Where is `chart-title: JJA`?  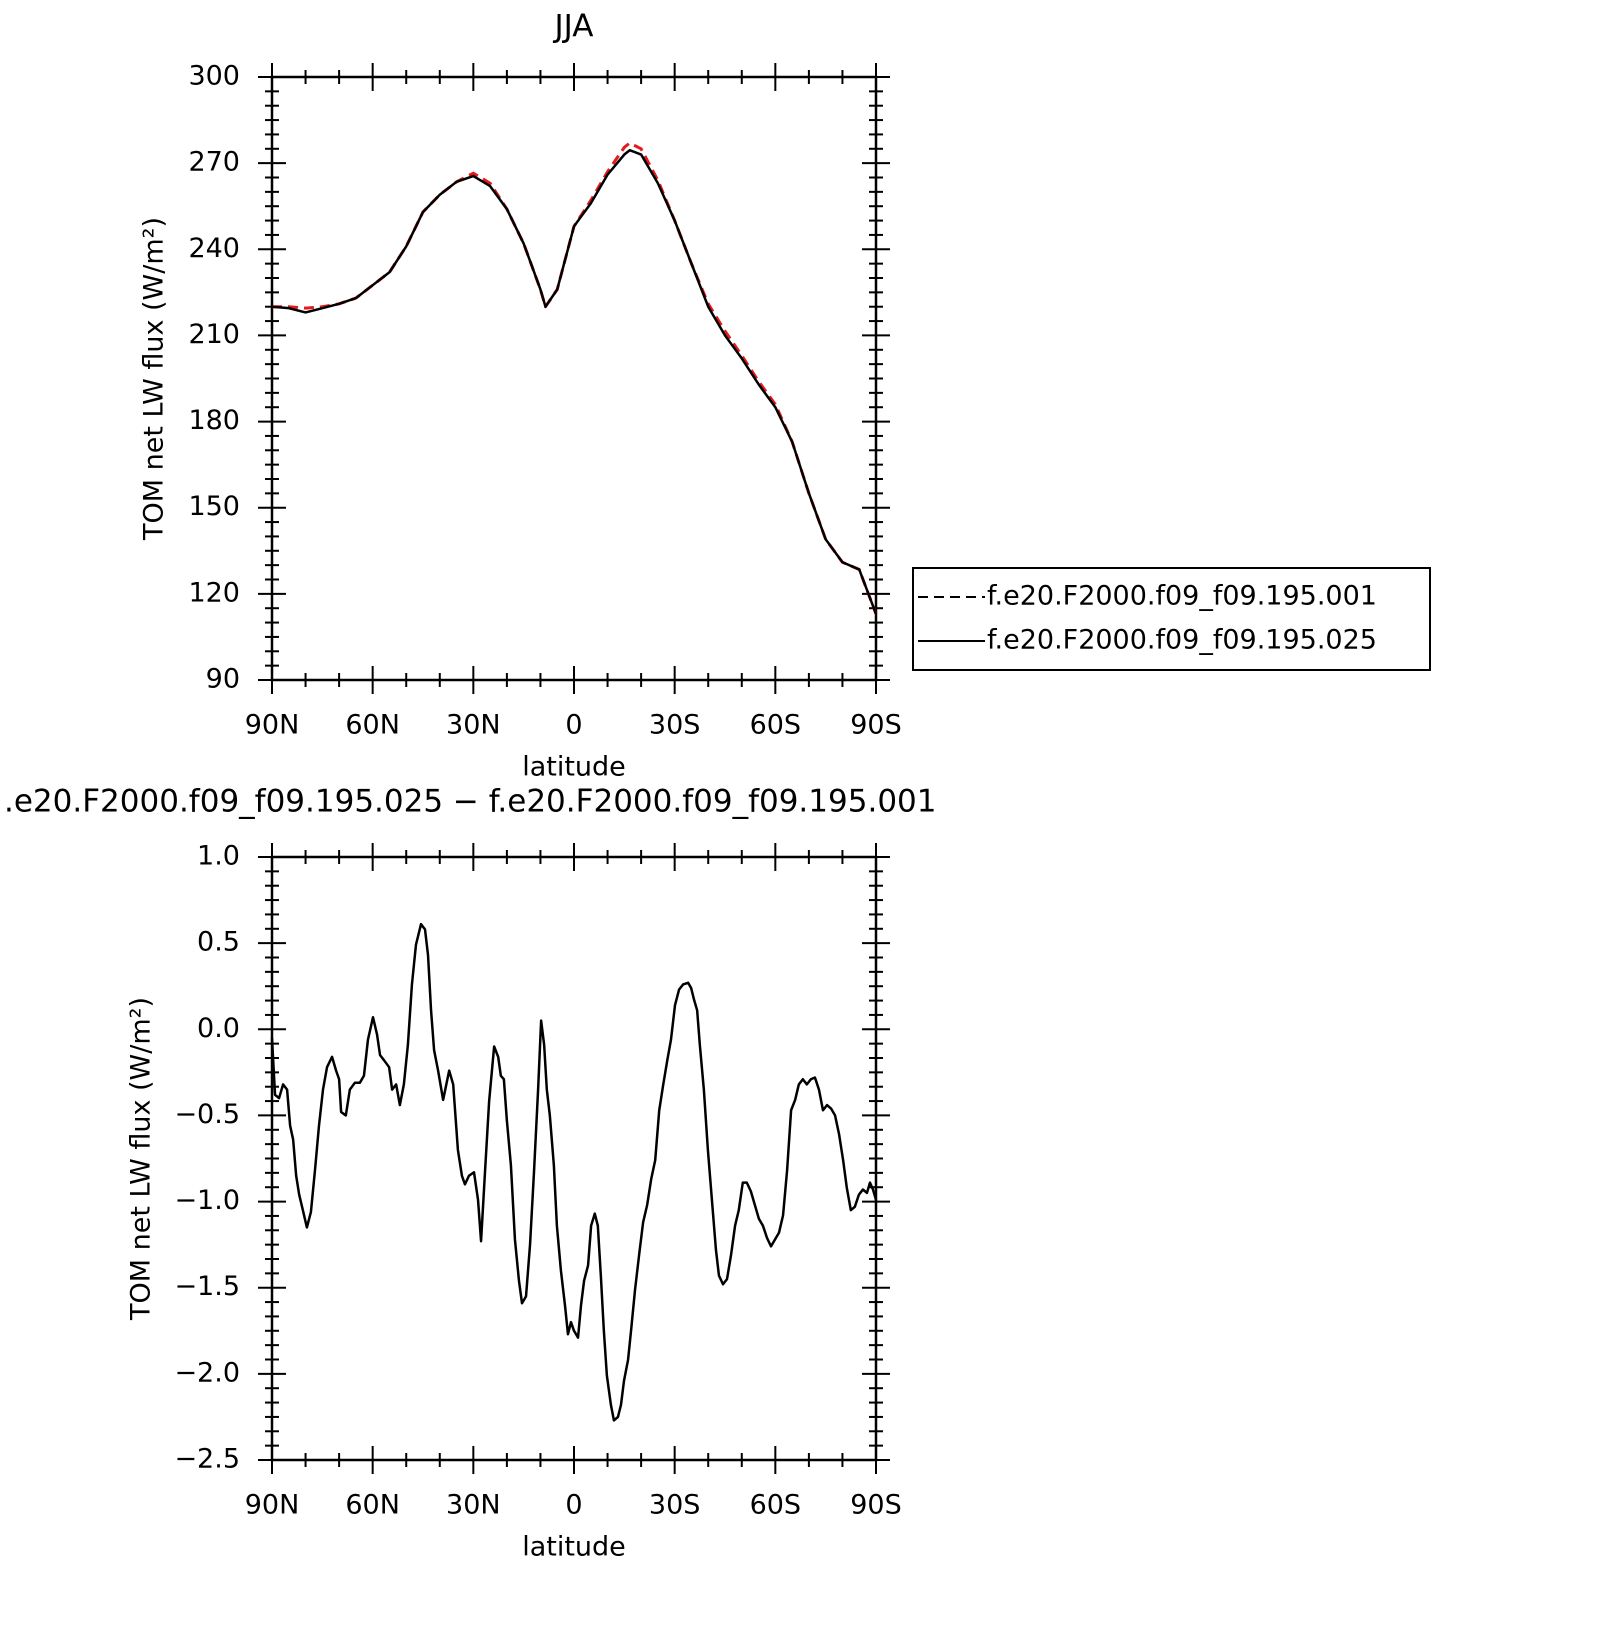 chart-title: JJA is located at coordinates (573, 27).